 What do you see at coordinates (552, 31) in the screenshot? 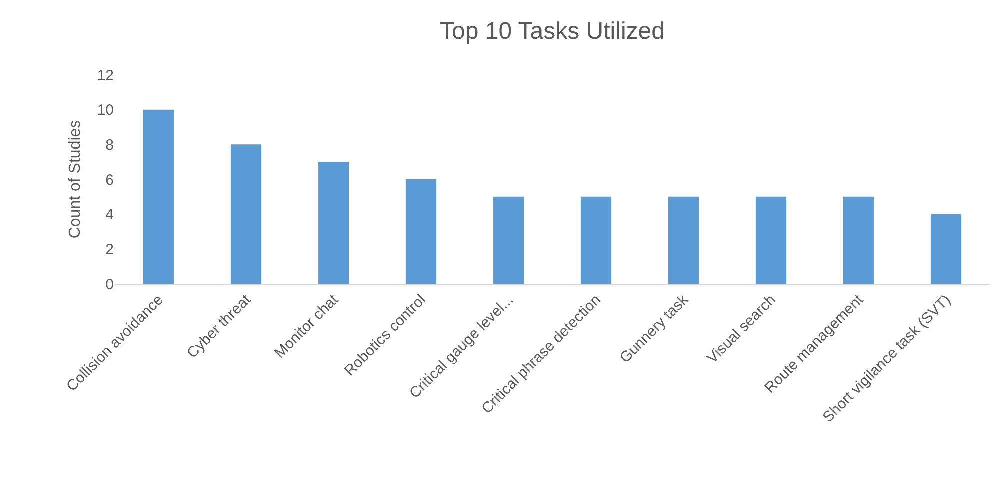
I see `chart-title: Top 10 Tasks Utilized` at bounding box center [552, 31].